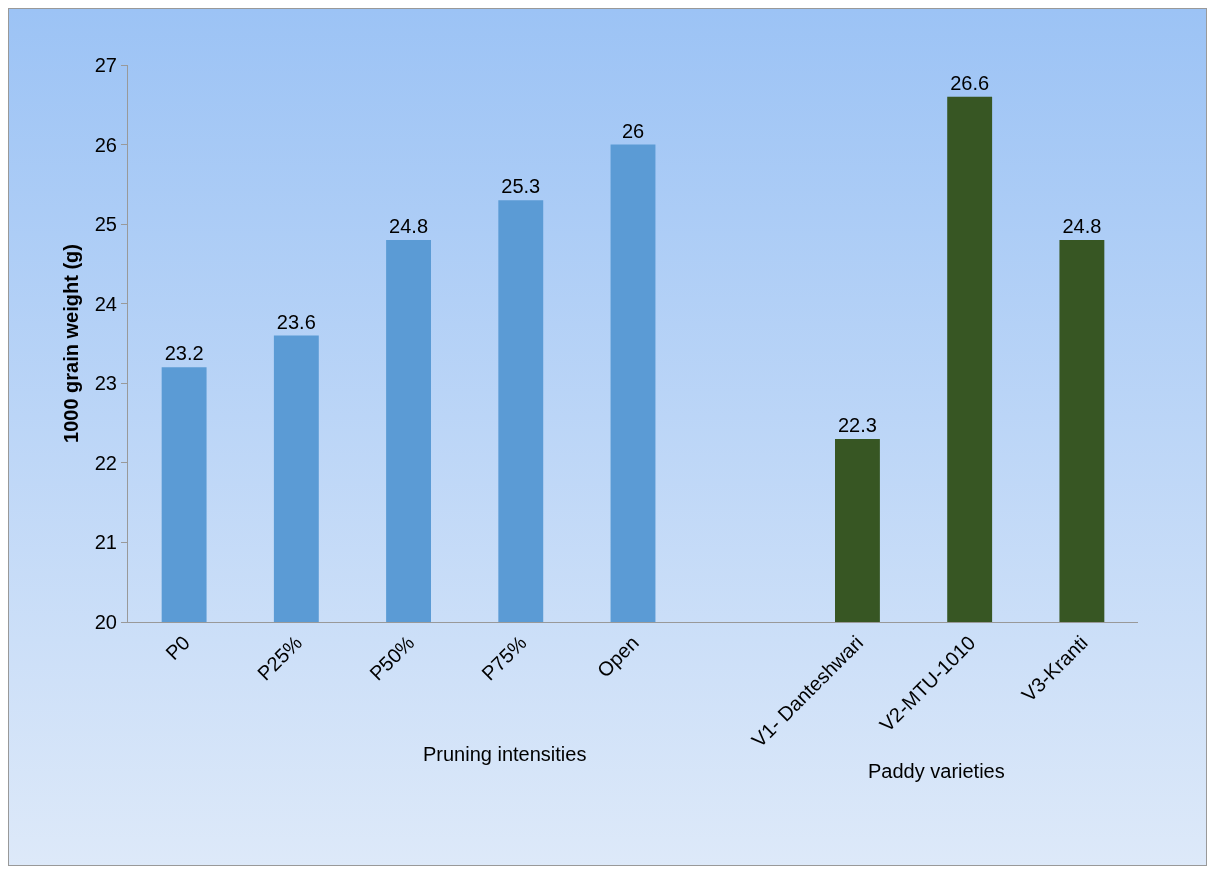 The image size is (1213, 872). I want to click on data-label: 22.3, so click(857, 424).